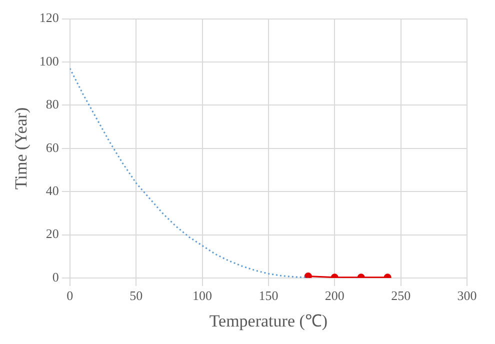 This screenshot has width=495, height=344. I want to click on x-tick-label: 0, so click(70, 296).